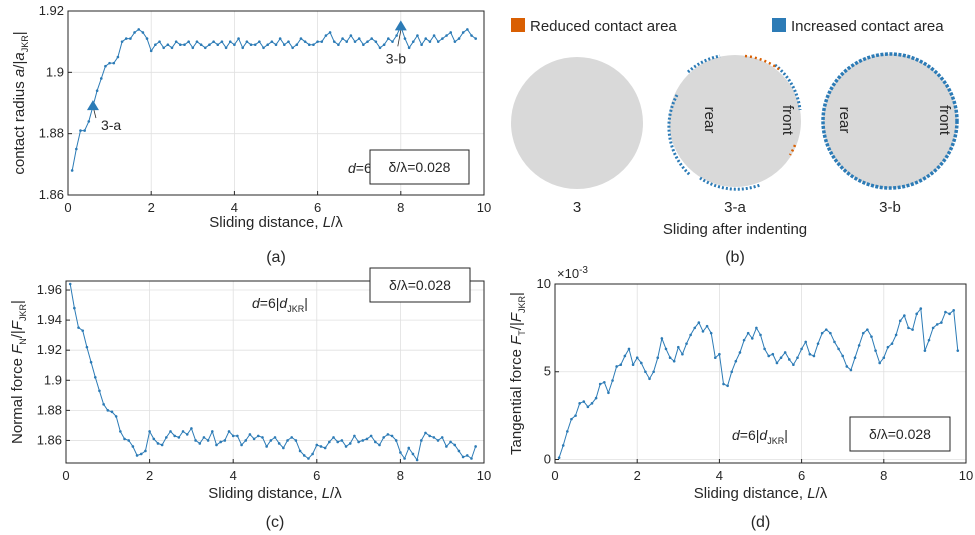 This screenshot has width=975, height=535. What do you see at coordinates (735, 257) in the screenshot?
I see `panel-b-label: (b)` at bounding box center [735, 257].